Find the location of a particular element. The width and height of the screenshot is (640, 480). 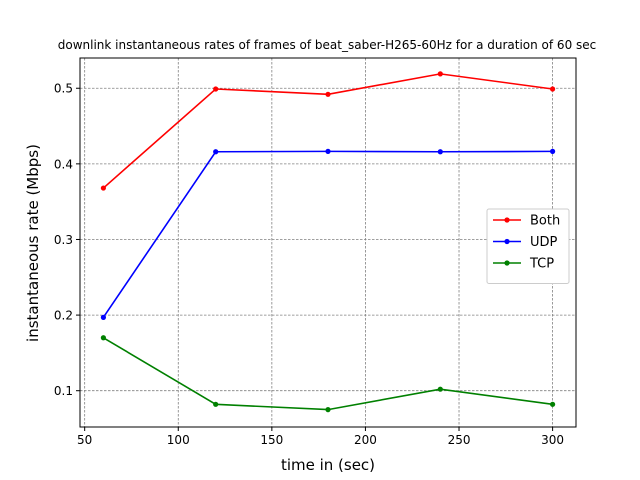

legend-marker-tcp is located at coordinates (507, 263).